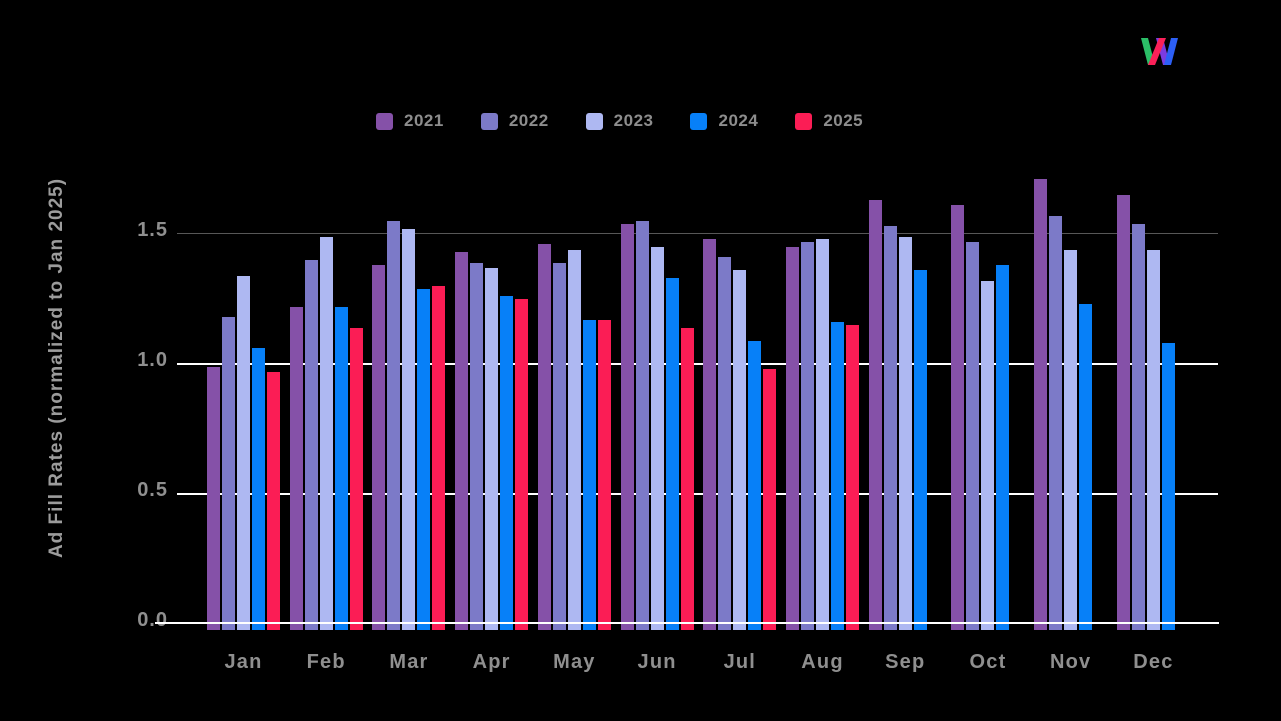  I want to click on bar-group-jun: Jun, so click(657, 421).